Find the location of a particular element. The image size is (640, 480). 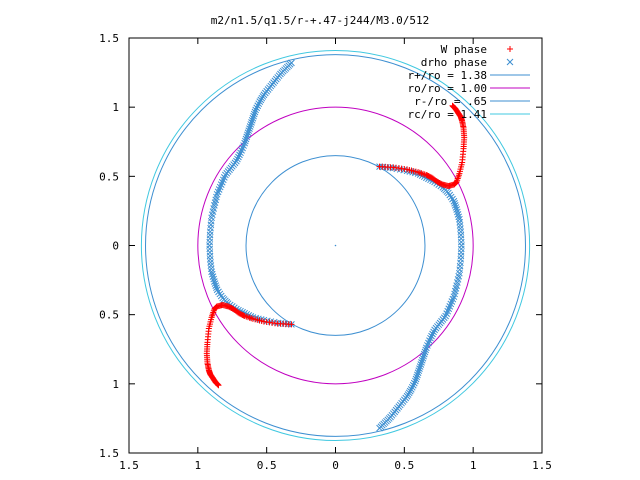

legend-sample-drho-phase is located at coordinates (510, 62).